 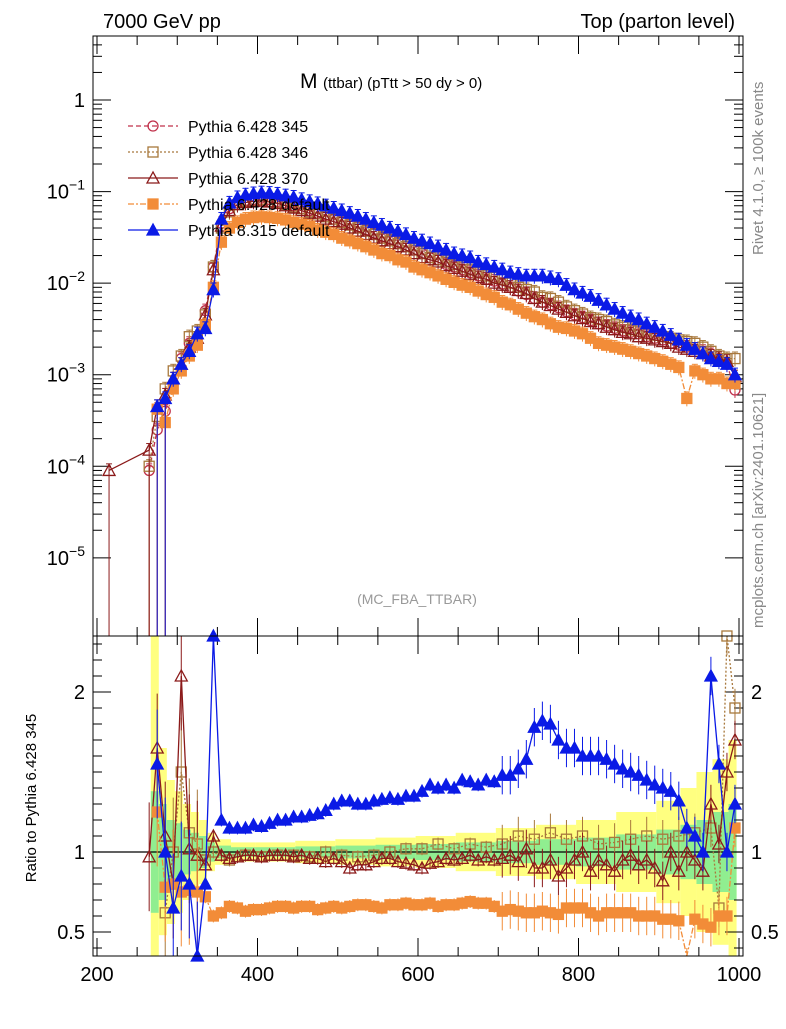 I want to click on xtick-label: 1000, so click(x=739, y=975).